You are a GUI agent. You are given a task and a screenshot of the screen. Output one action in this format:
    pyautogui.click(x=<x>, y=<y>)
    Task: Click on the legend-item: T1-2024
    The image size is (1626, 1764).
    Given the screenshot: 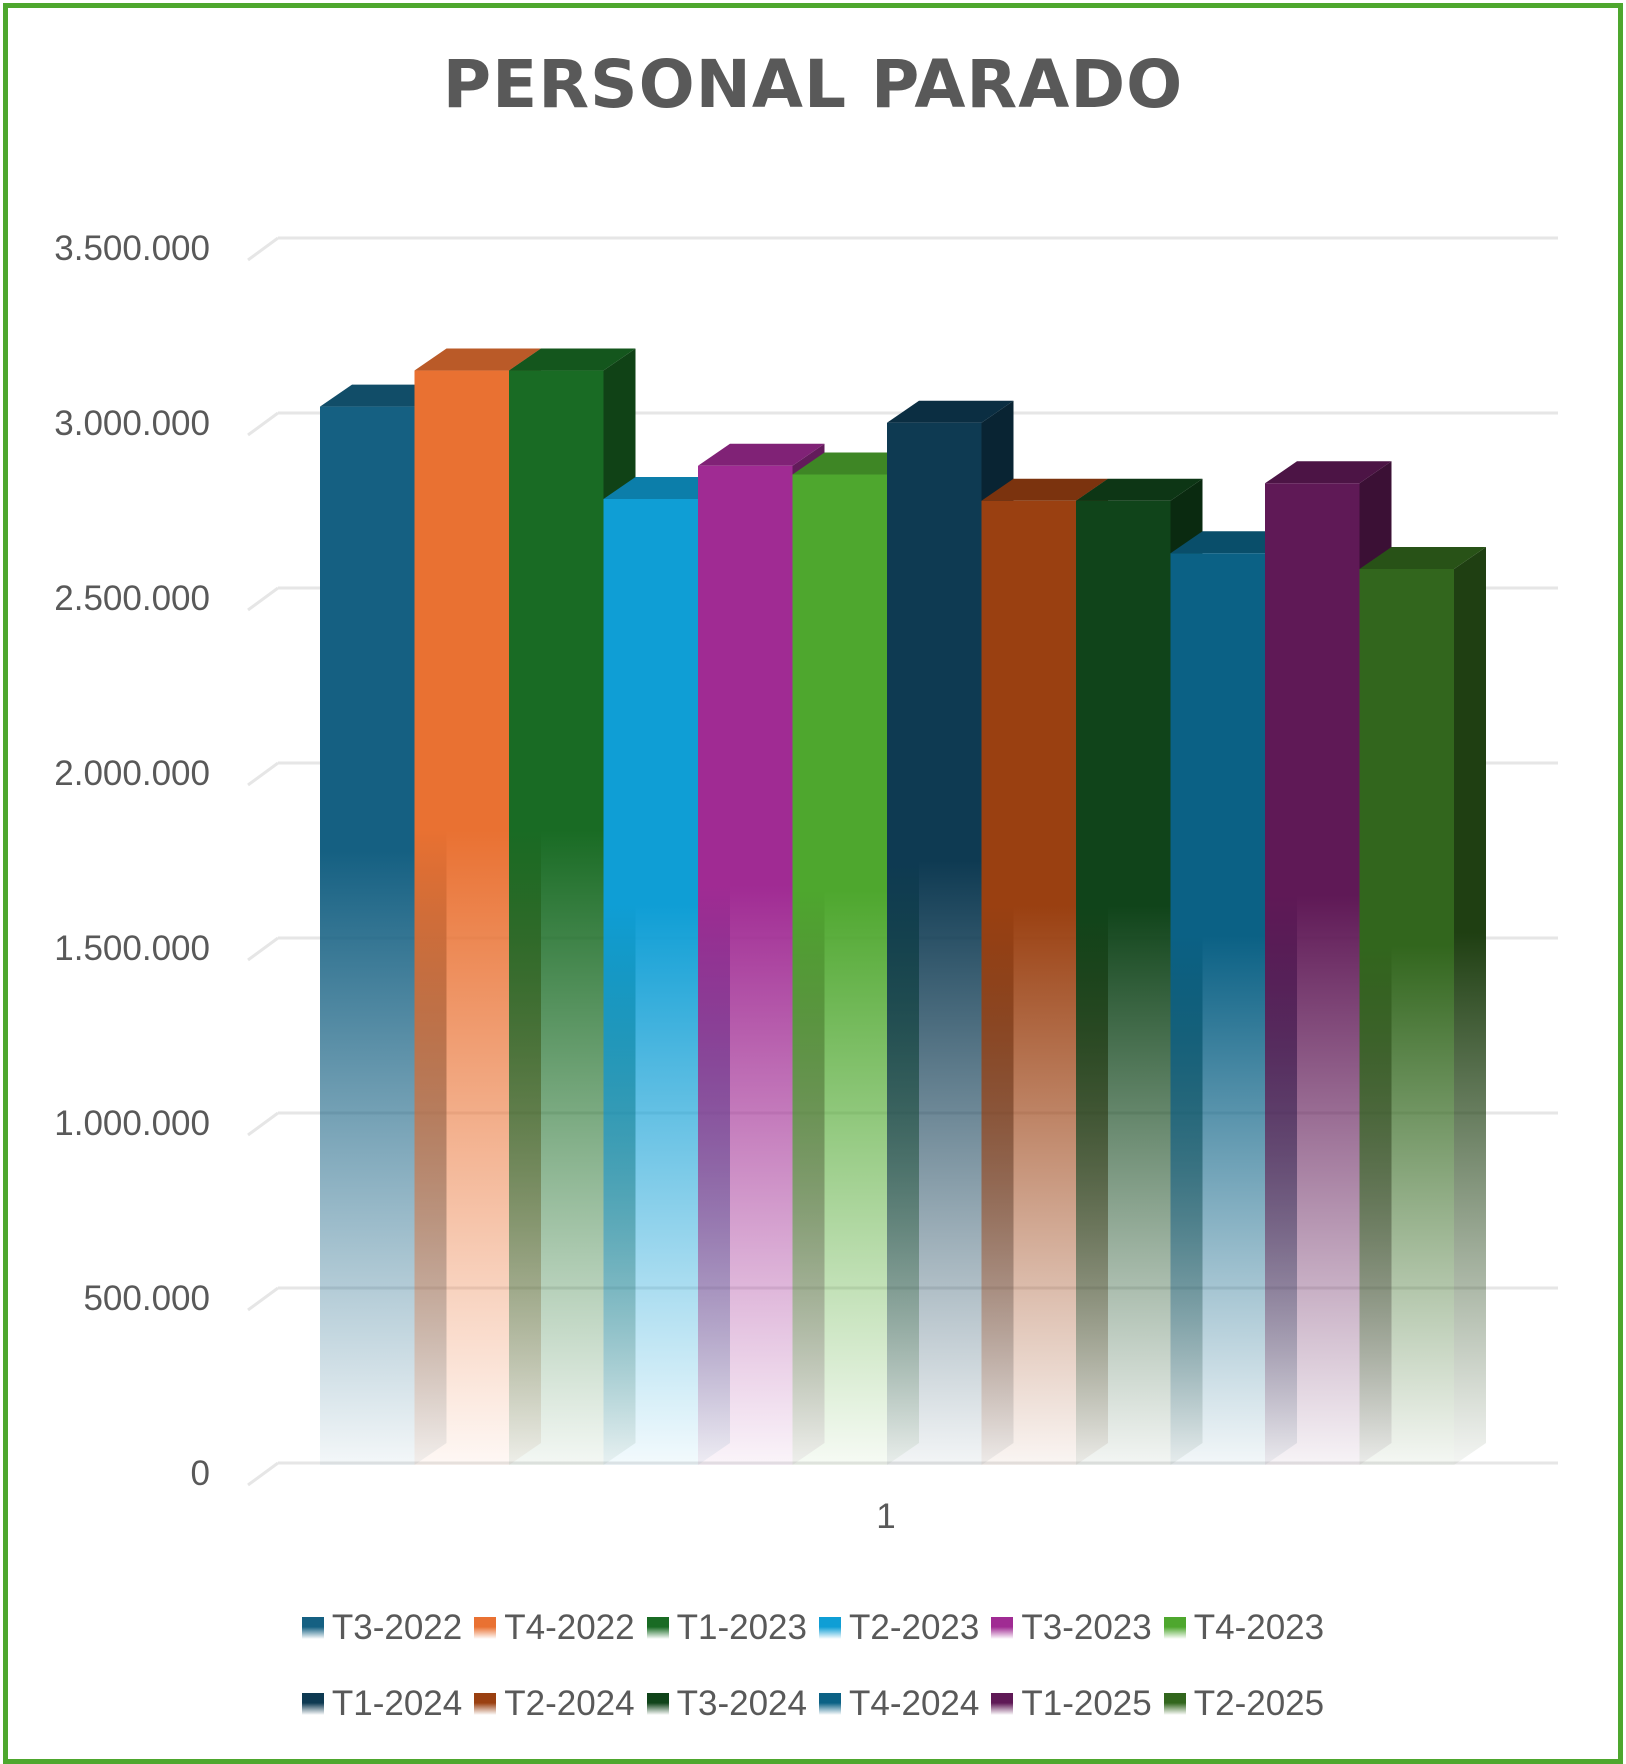 What is the action you would take?
    pyautogui.click(x=382, y=1704)
    